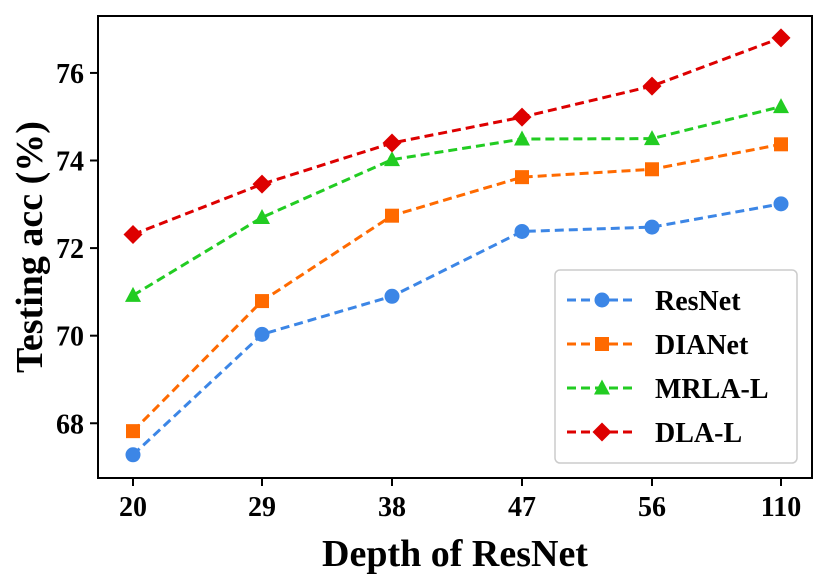  I want to click on x-tick-label-56: 56, so click(652, 507).